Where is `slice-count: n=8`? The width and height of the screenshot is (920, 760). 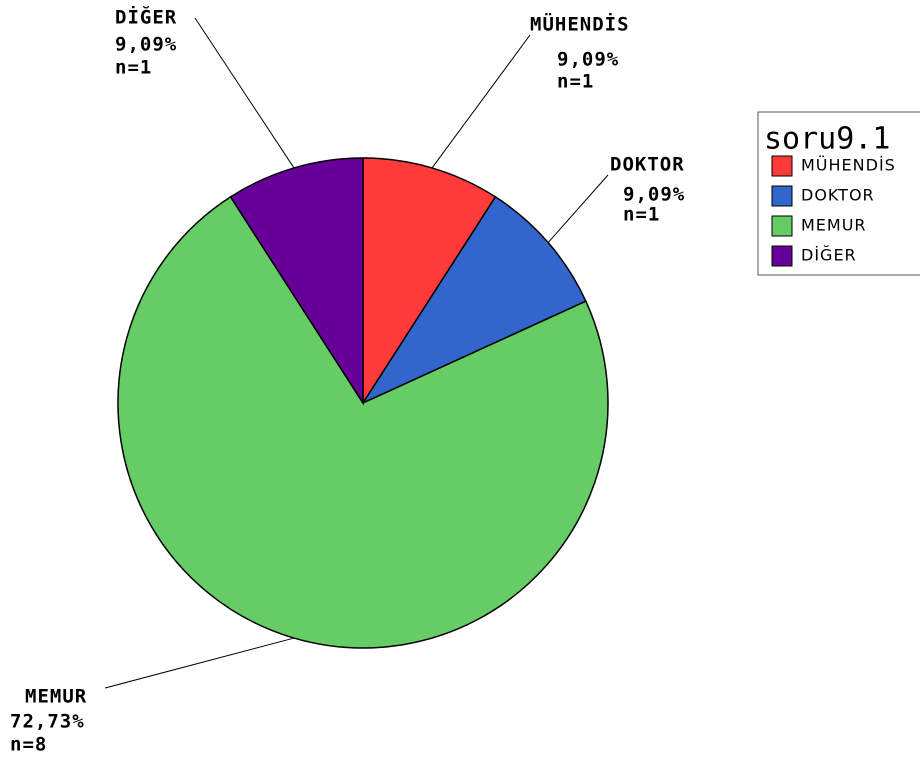 slice-count: n=8 is located at coordinates (28, 745).